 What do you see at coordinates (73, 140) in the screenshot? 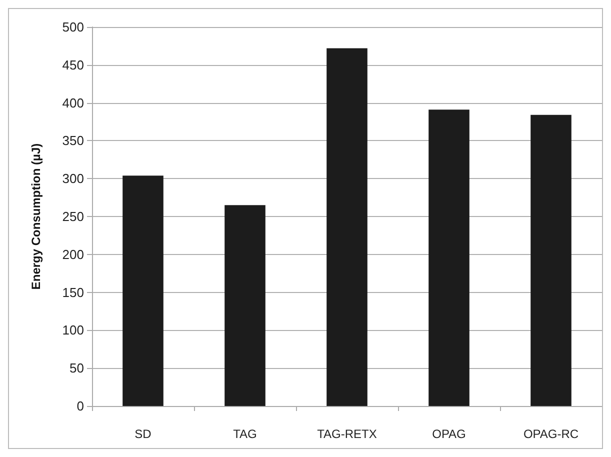
I see `y-tick-label: 350` at bounding box center [73, 140].